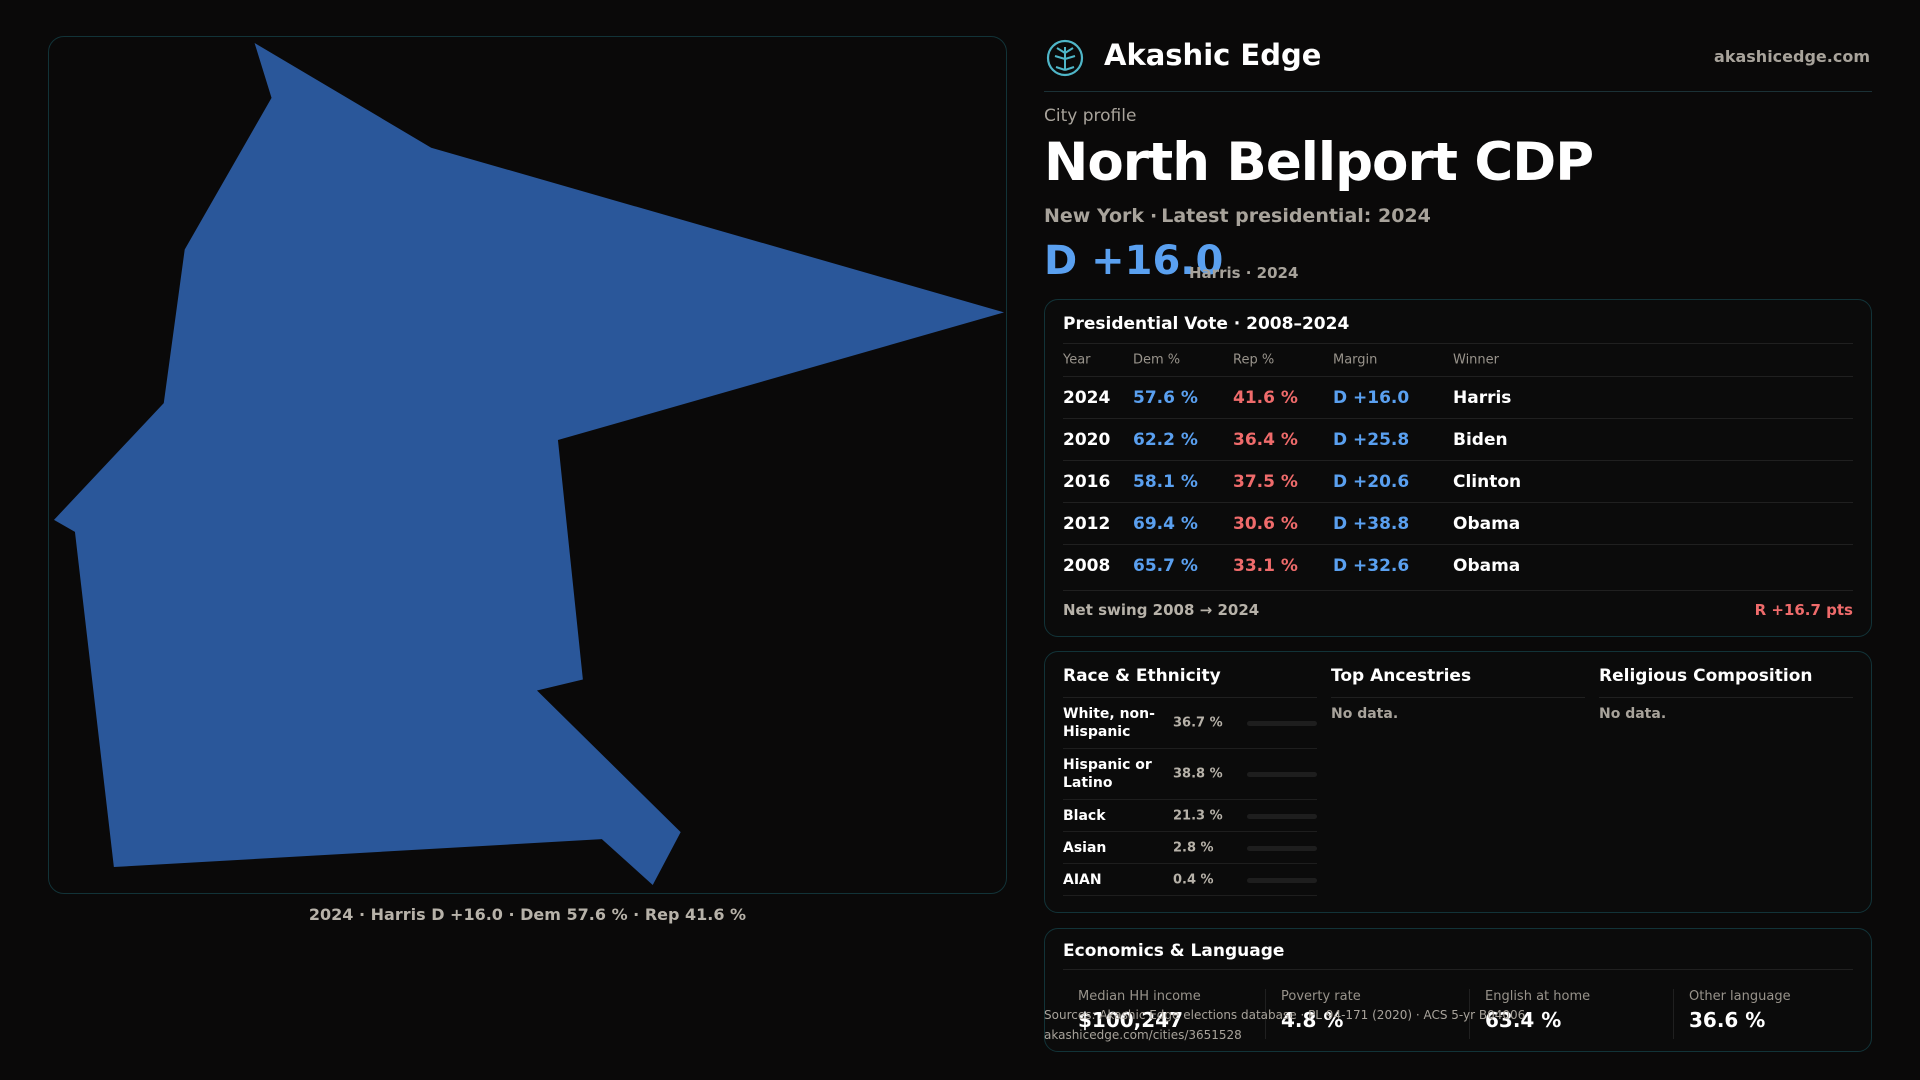  What do you see at coordinates (1265, 439) in the screenshot?
I see `row-rep: 36.4 %` at bounding box center [1265, 439].